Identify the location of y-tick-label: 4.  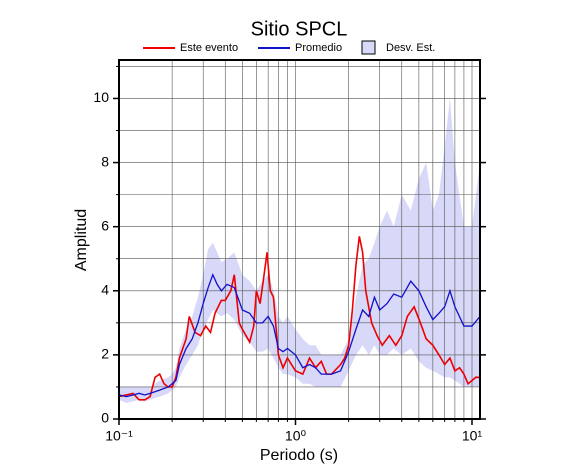
(105, 289).